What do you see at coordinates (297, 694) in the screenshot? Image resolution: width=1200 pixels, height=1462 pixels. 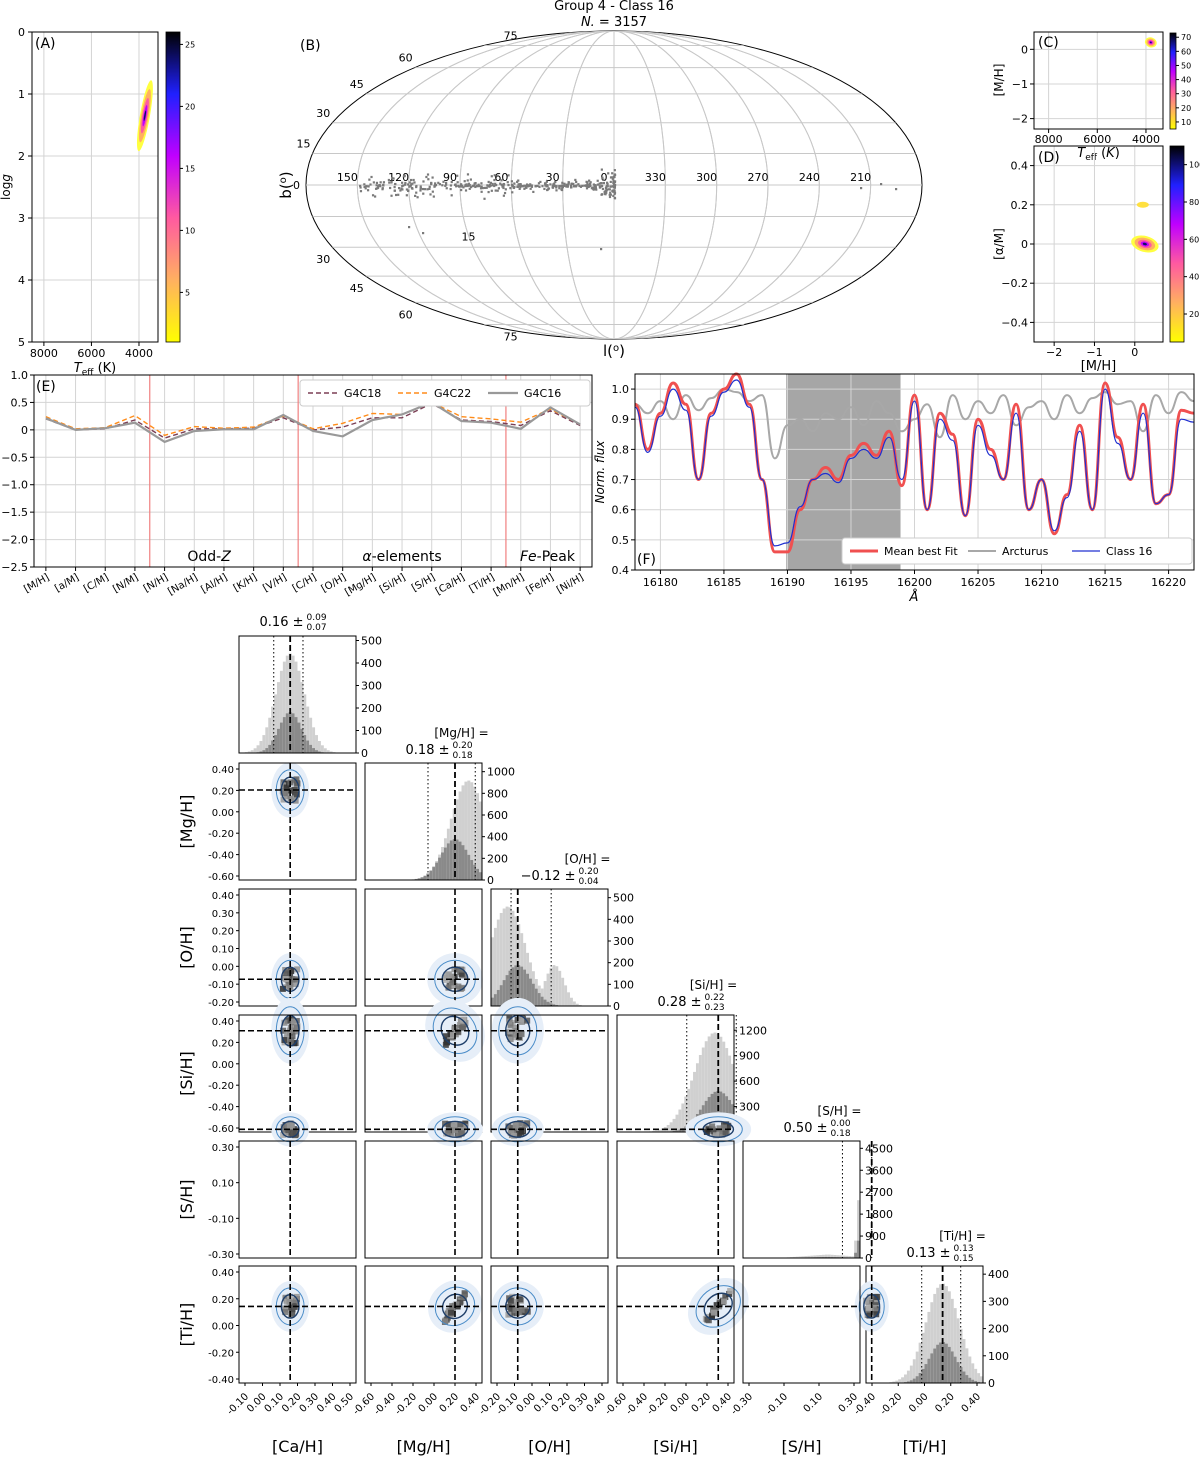 I see `hist-frame` at bounding box center [297, 694].